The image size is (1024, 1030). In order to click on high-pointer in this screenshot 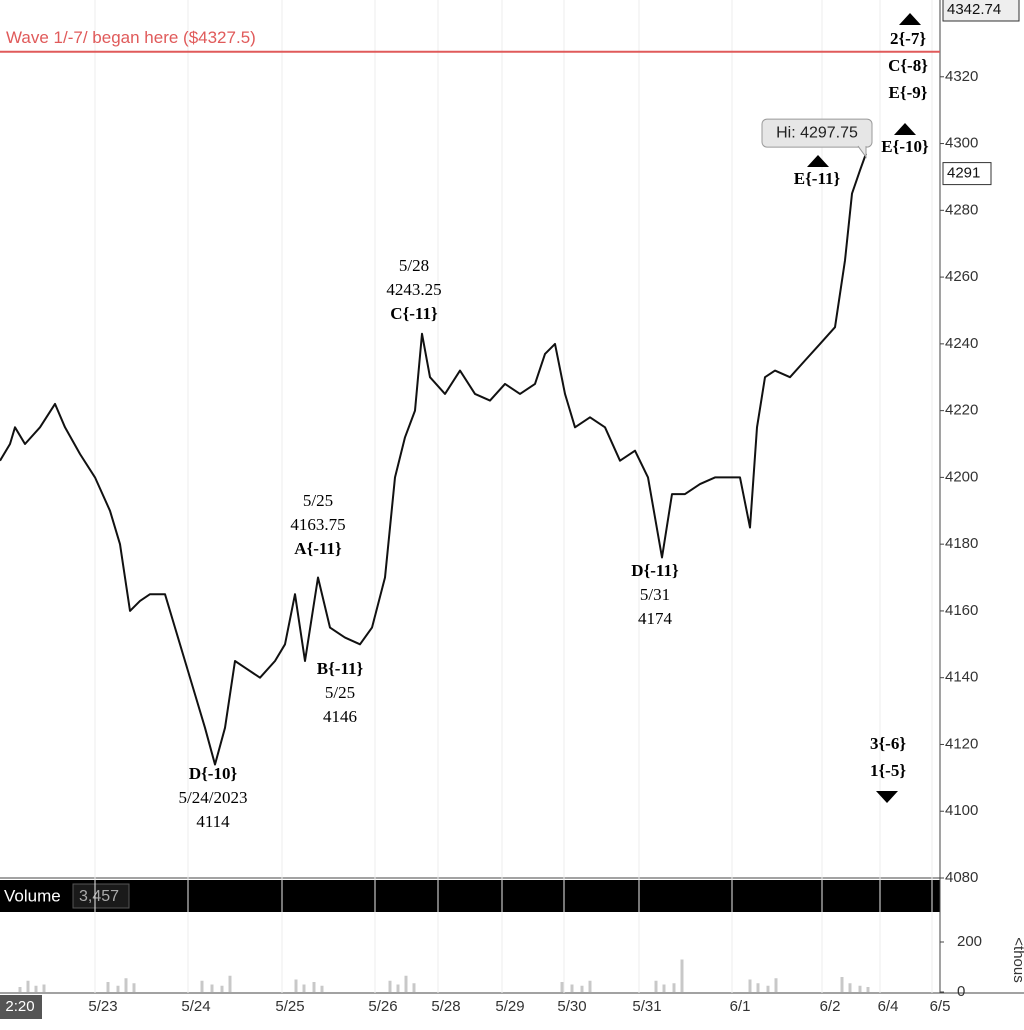, I will do `click(862, 152)`.